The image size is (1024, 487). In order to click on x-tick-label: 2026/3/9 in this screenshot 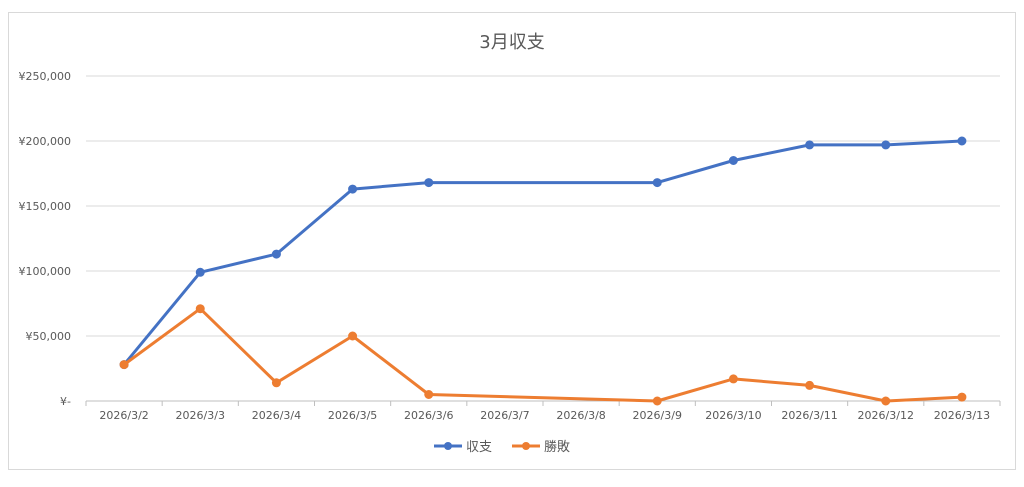, I will do `click(657, 415)`.